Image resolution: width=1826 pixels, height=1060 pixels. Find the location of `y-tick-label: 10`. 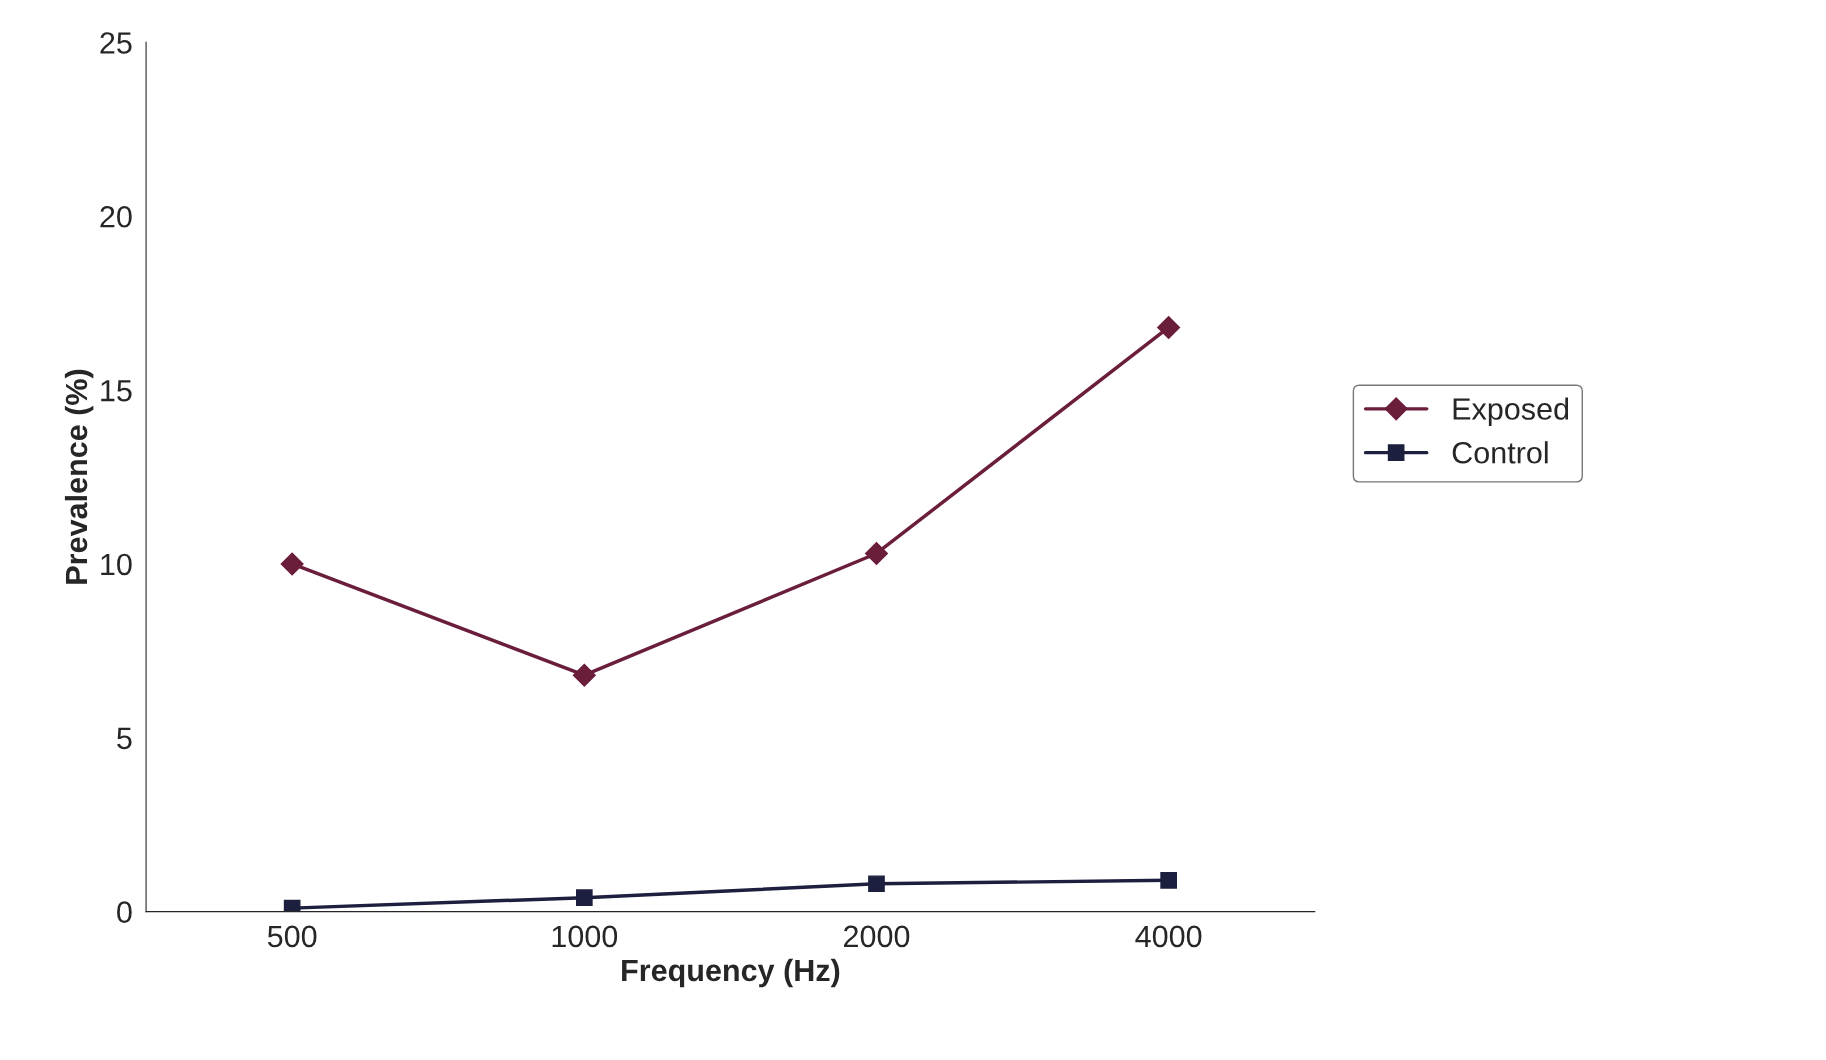

y-tick-label: 10 is located at coordinates (116, 564).